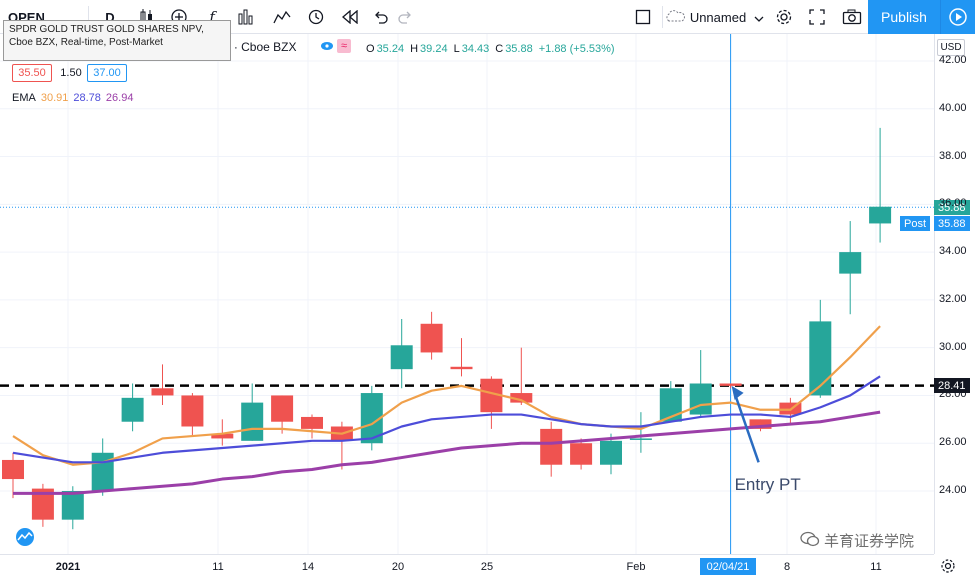 This screenshot has height=578, width=975. Describe the element at coordinates (87, 98) in the screenshot. I see `ema-value-2: 28.78` at that location.